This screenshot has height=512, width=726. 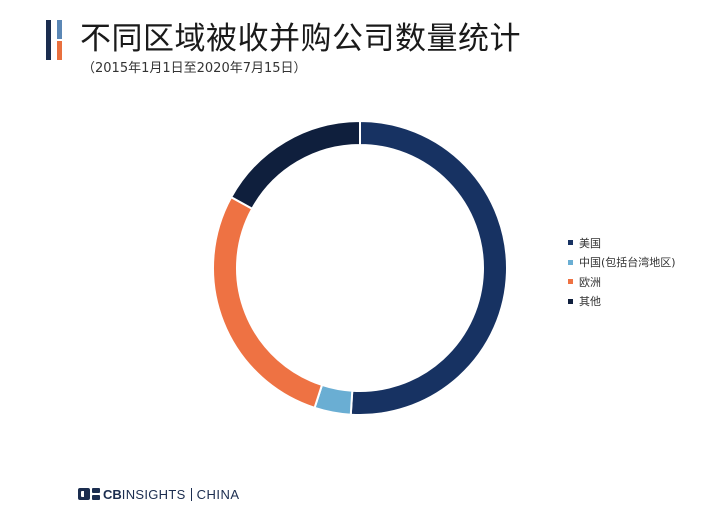 I want to click on legend-item-united-states: 美国, so click(x=622, y=243).